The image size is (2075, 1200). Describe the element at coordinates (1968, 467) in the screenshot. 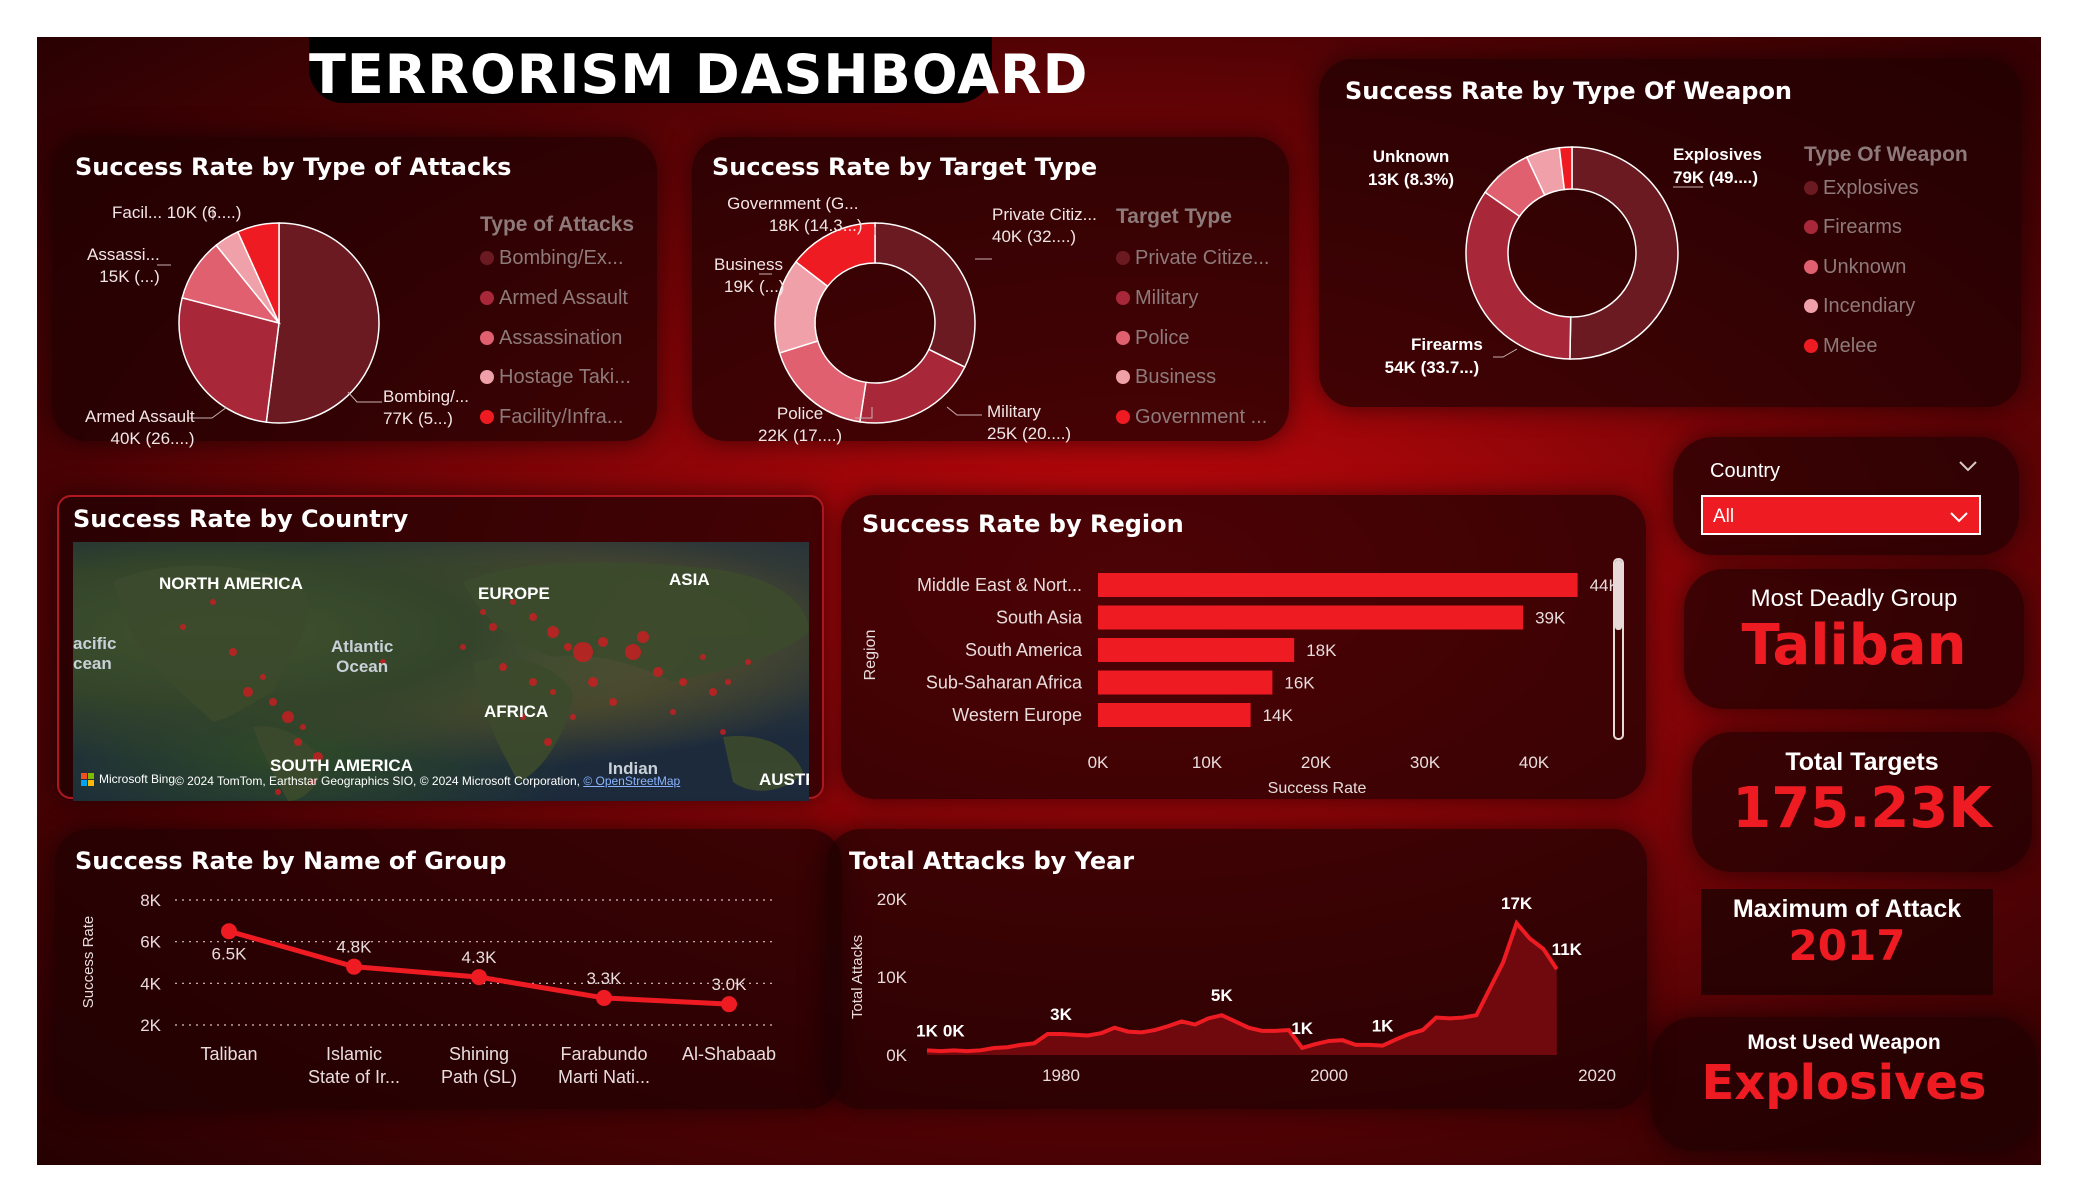

I see `chevron-down-icon` at that location.